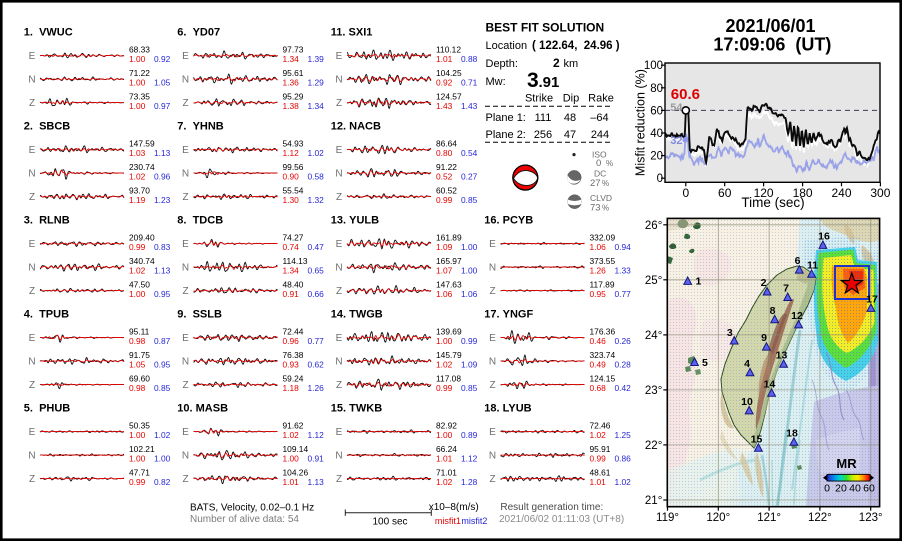 Image resolution: width=902 pixels, height=541 pixels. Describe the element at coordinates (507, 46) in the screenshot. I see `svg-text: Location` at that location.